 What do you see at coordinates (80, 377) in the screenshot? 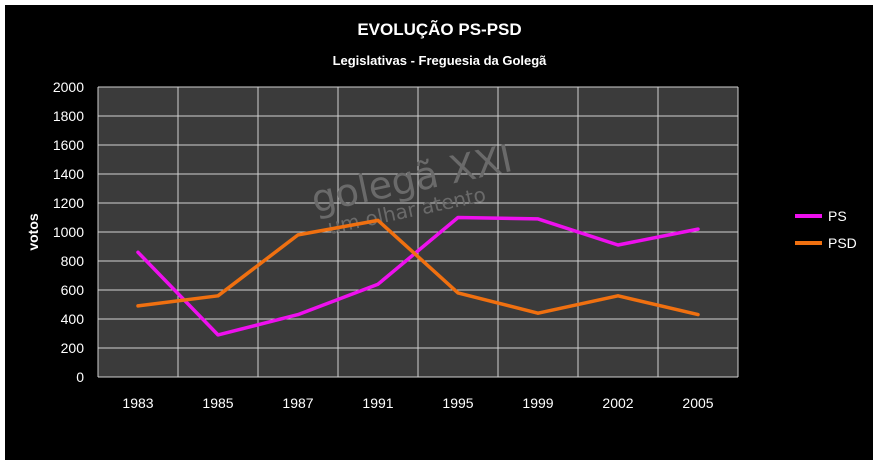
I see `y-tick-label: 0` at bounding box center [80, 377].